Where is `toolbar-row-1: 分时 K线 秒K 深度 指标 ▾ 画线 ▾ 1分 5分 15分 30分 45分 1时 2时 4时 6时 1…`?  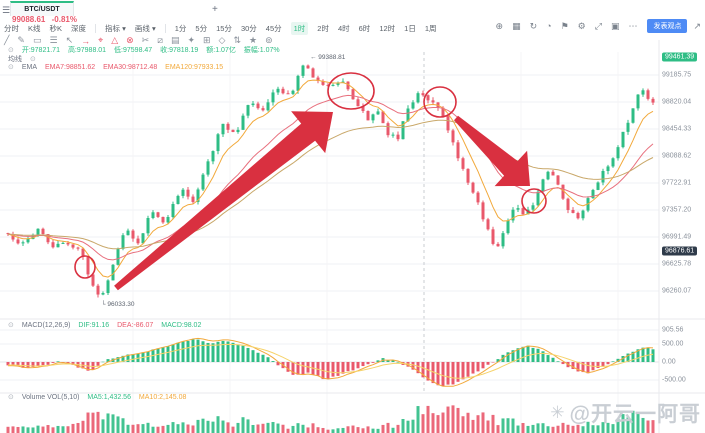
toolbar-row-1: 分时 K线 秒K 深度 指标 ▾ 画线 ▾ 1分 5分 15分 30分 45分 1时 2时 4时 6时 1… is located at coordinates (225, 28).